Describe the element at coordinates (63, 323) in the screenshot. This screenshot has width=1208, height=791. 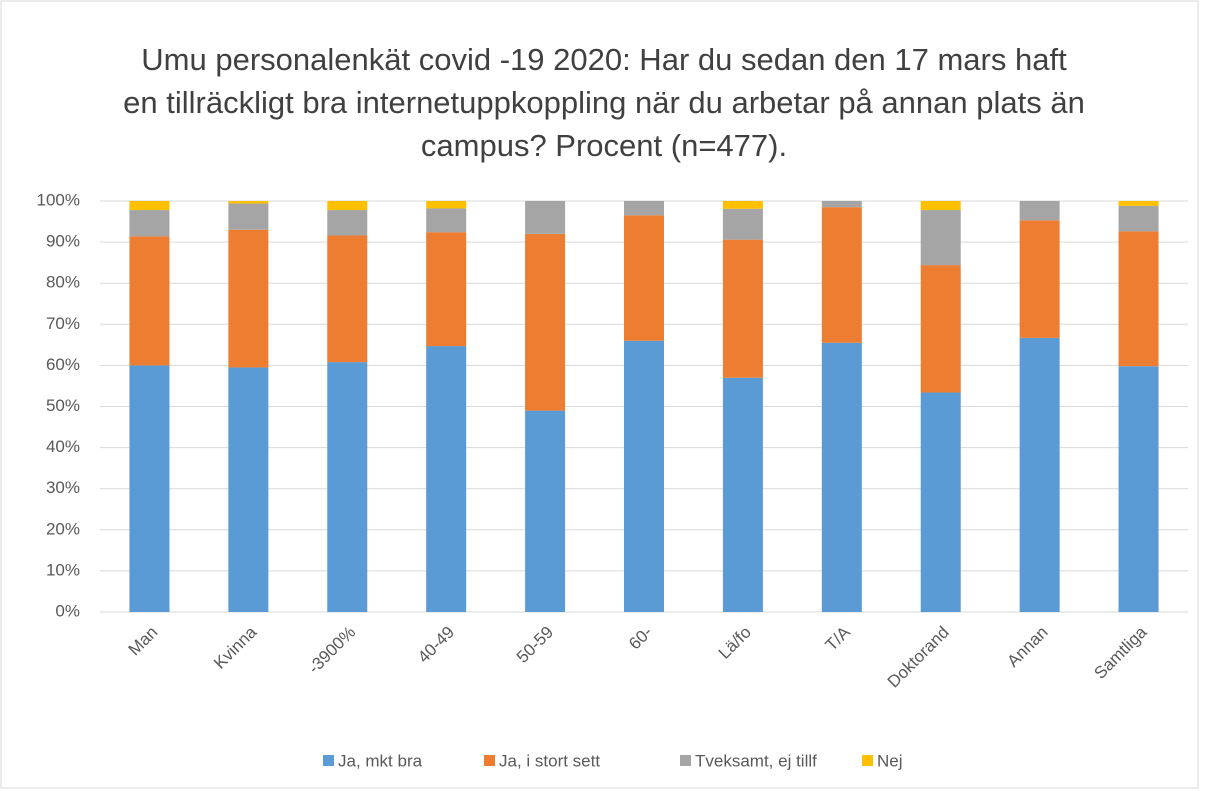
I see `y-tick-label: 70%` at that location.